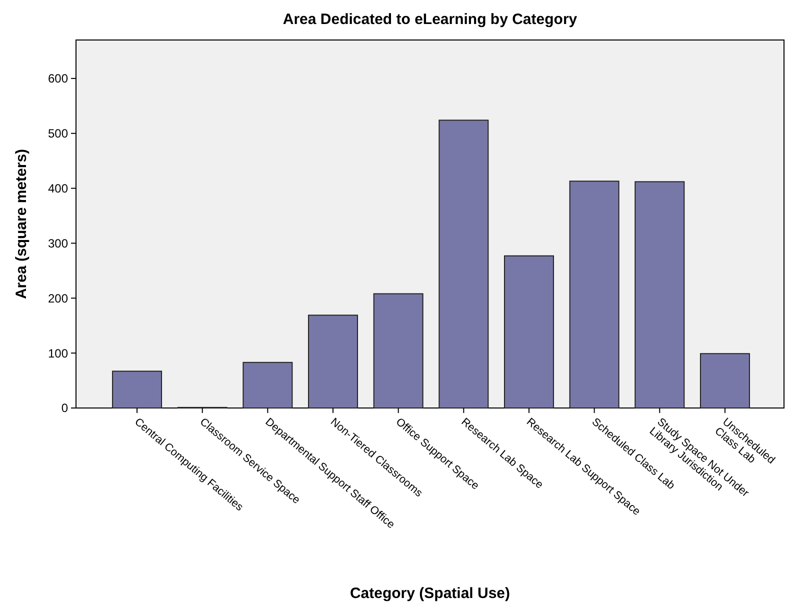  Describe the element at coordinates (58, 353) in the screenshot. I see `y-tick-label: 100` at that location.